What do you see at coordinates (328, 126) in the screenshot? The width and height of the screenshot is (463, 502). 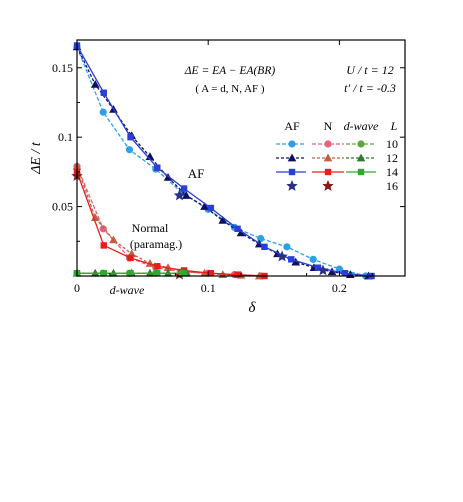 I see `legend-header-n: N` at bounding box center [328, 126].